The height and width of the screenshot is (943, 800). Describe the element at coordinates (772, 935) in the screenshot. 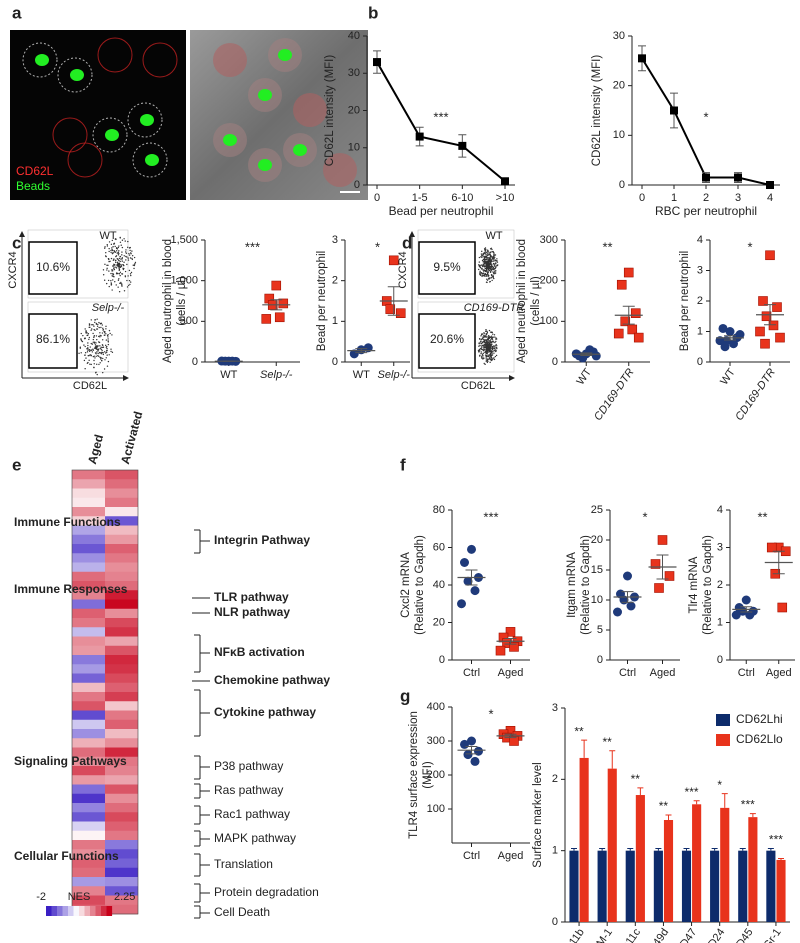

I see `x-tick-label: Gr-1` at that location.